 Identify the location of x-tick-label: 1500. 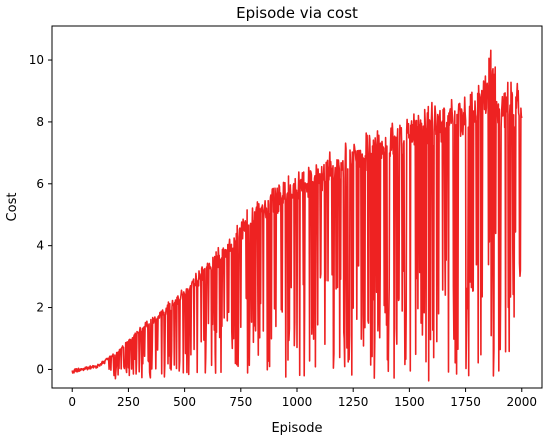
(409, 402).